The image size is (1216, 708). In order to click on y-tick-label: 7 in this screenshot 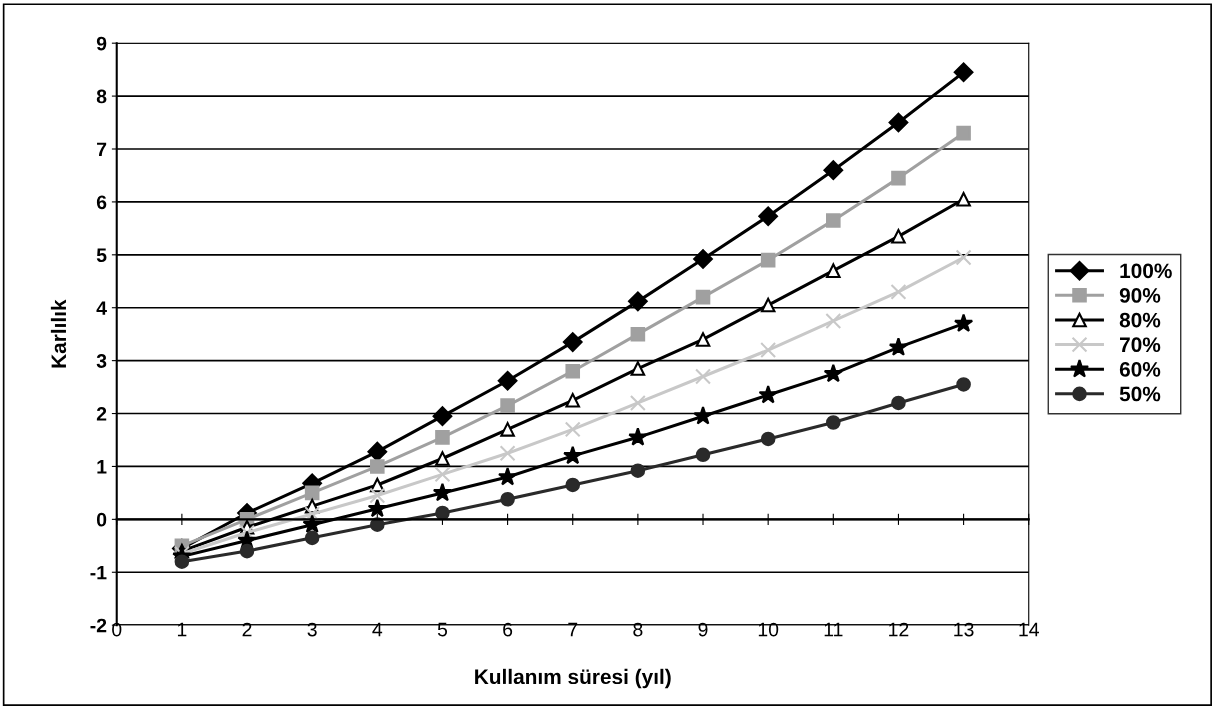, I will do `click(102, 149)`.